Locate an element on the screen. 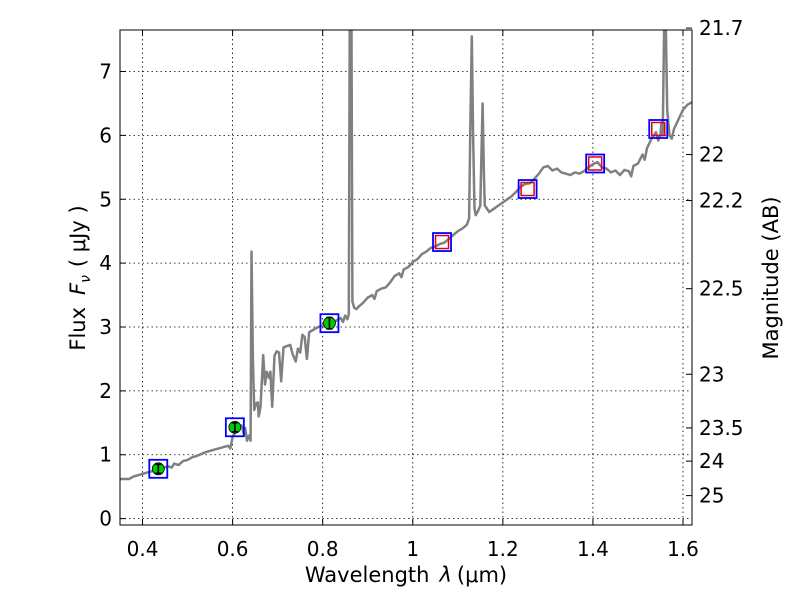 Image resolution: width=800 pixels, height=600 pixels. y-tick-label: 2 is located at coordinates (105, 391).